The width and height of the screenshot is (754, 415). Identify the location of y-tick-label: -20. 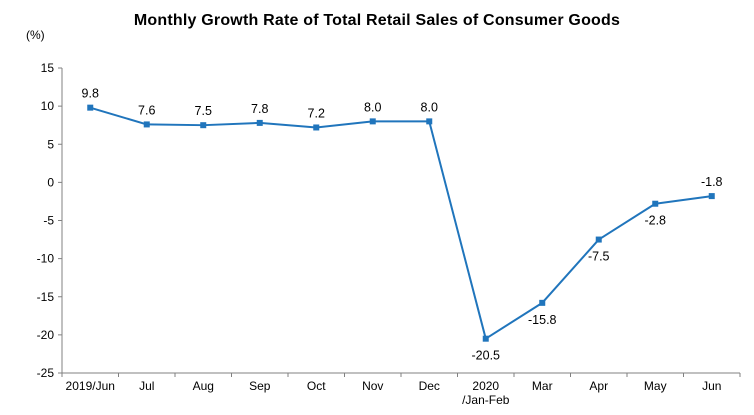
(46, 335).